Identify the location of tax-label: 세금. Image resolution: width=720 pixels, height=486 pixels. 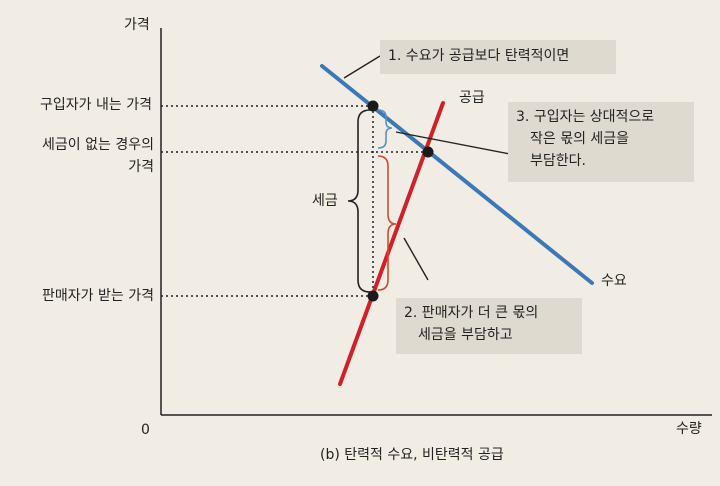
(325, 201).